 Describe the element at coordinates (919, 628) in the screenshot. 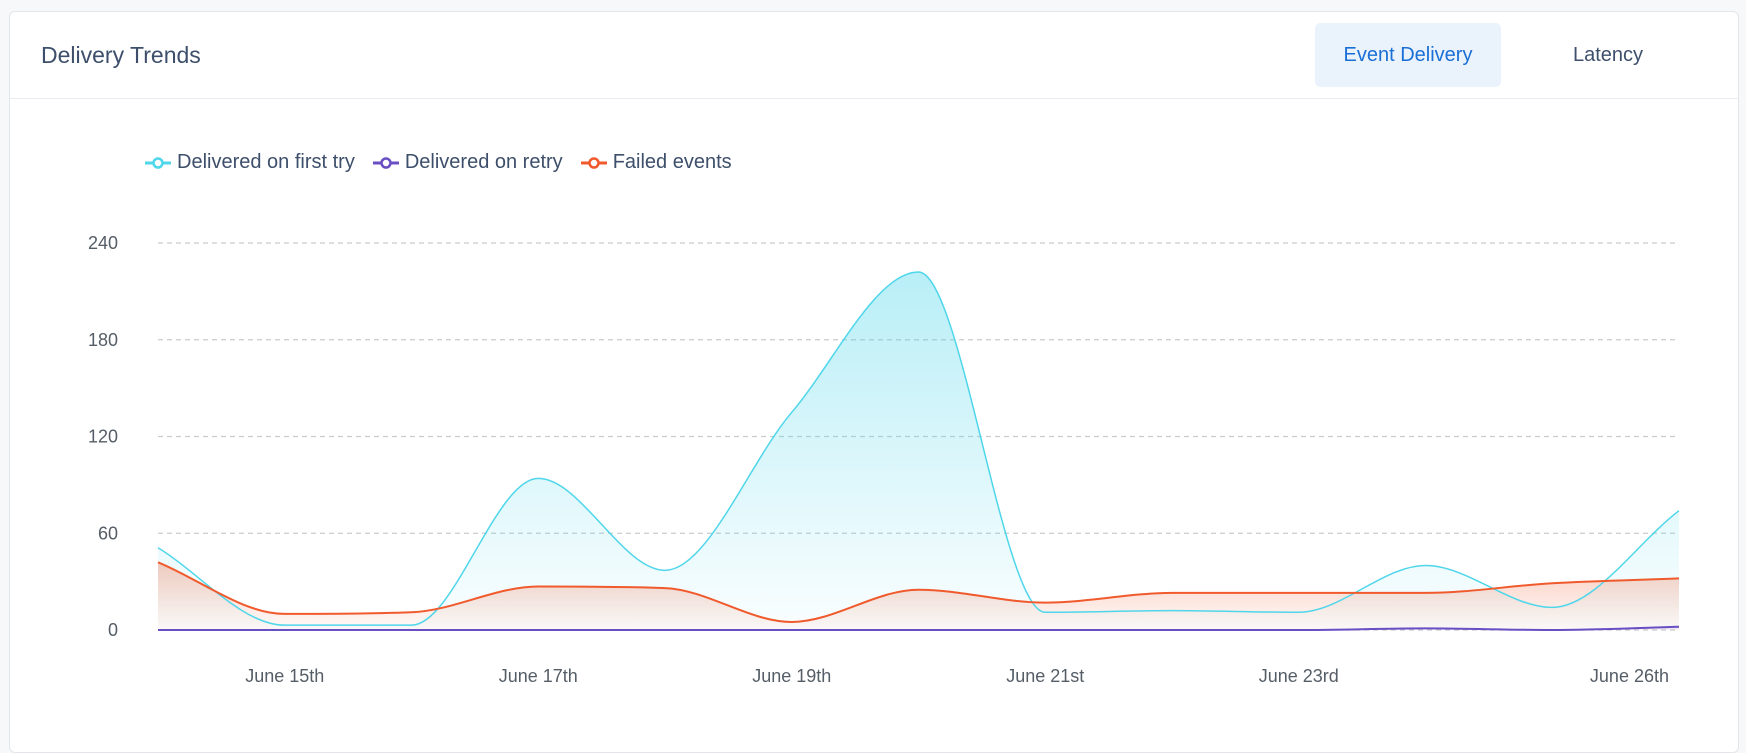

I see `line-retry` at that location.